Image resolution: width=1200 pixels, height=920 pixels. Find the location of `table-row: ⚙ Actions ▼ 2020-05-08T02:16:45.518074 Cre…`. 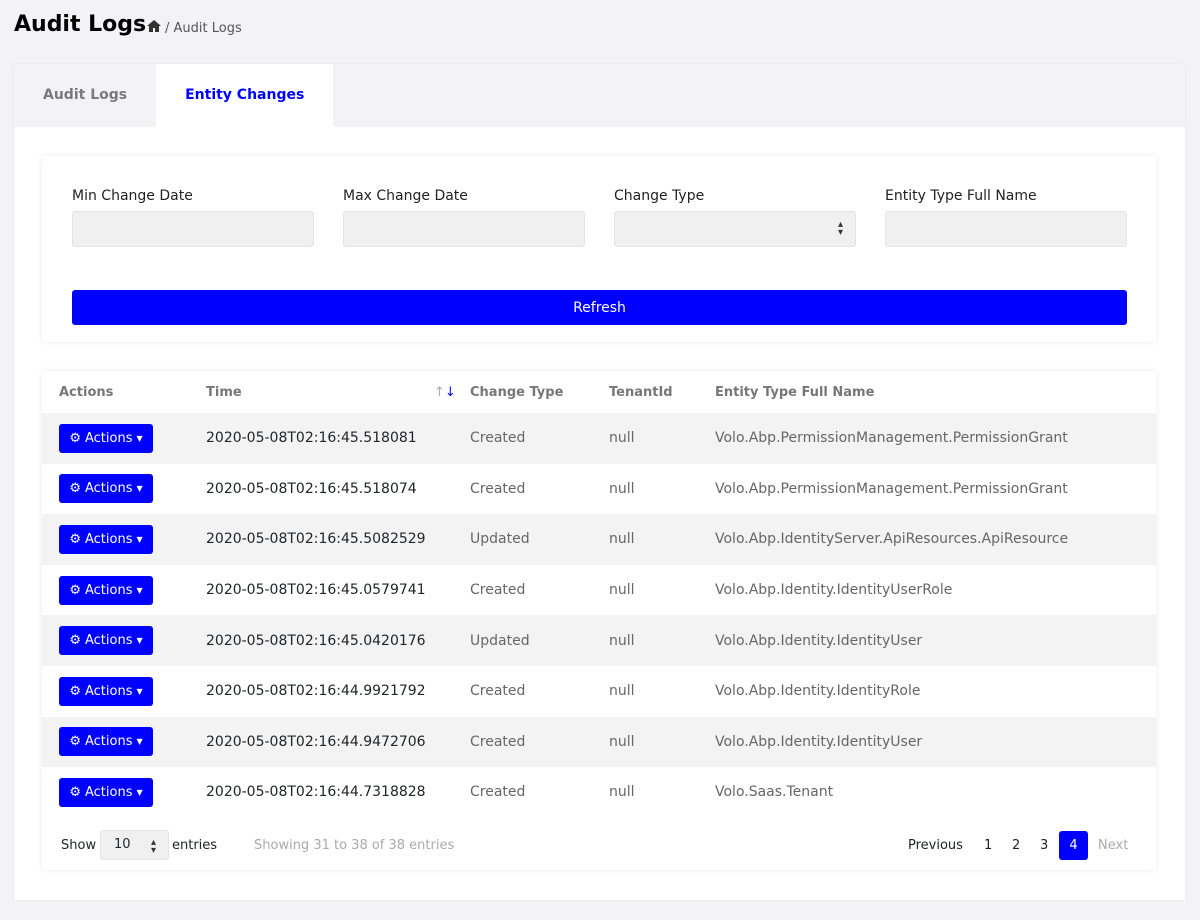

table-row: ⚙ Actions ▼ 2020-05-08T02:16:45.518074 Cre… is located at coordinates (599, 489).